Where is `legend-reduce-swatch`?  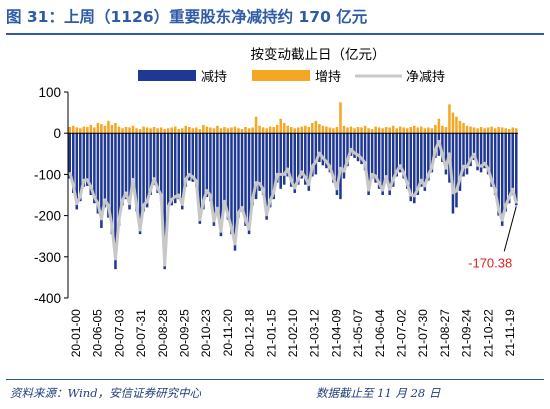 legend-reduce-swatch is located at coordinates (167, 75).